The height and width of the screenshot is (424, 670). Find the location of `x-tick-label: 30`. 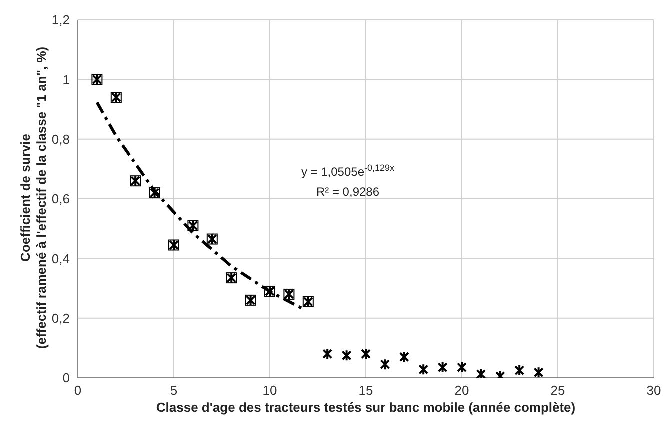

x-tick-label: 30 is located at coordinates (654, 390).